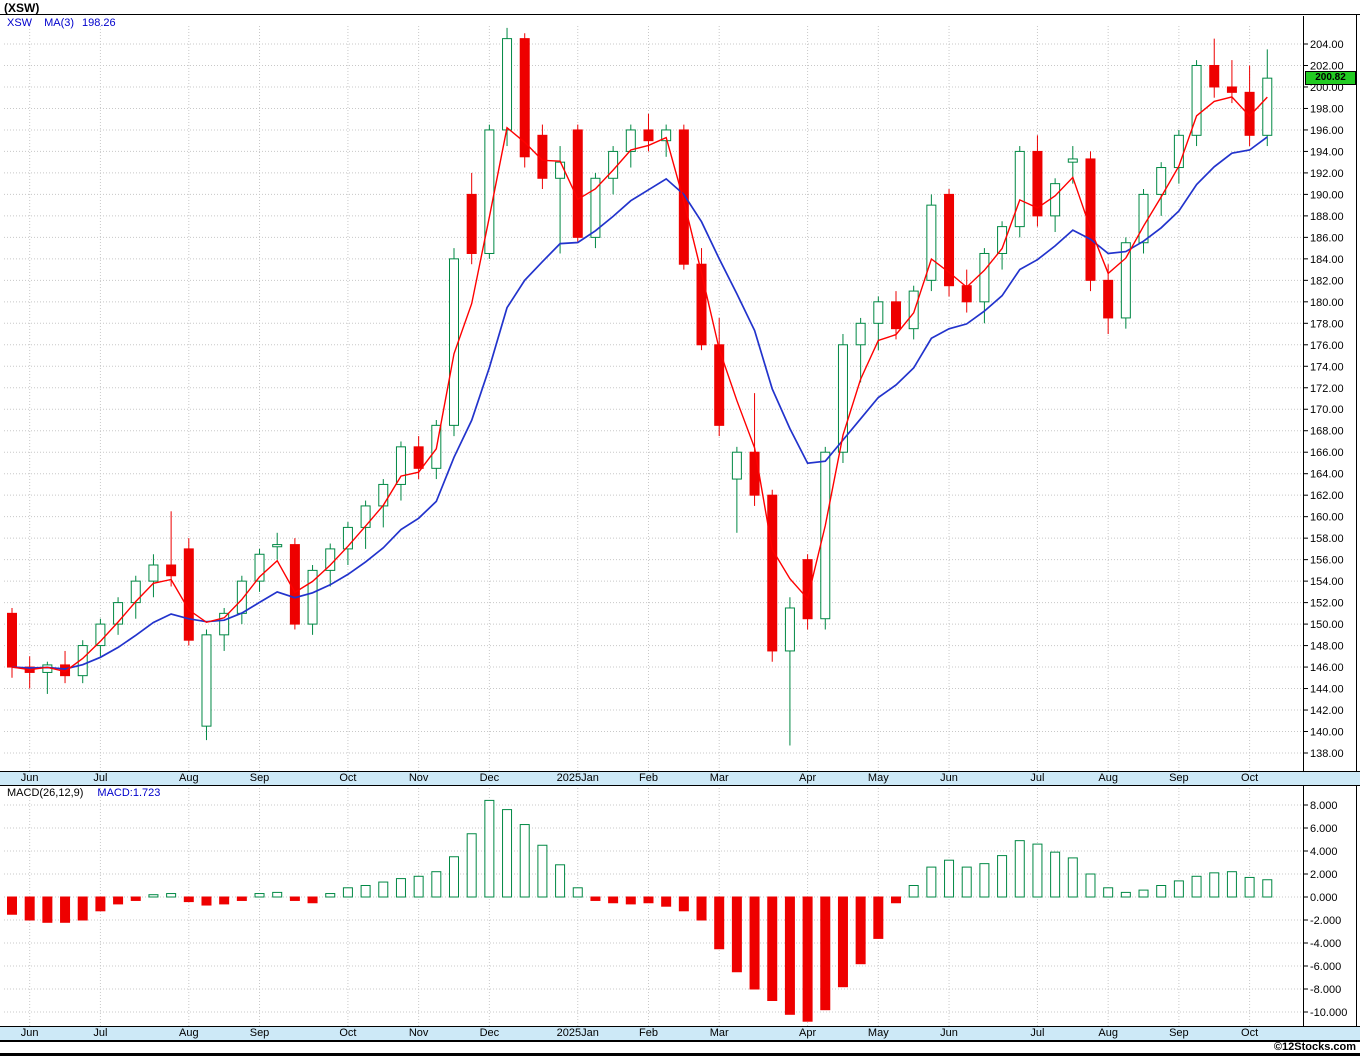 The height and width of the screenshot is (1056, 1360). What do you see at coordinates (1327, 281) in the screenshot?
I see `svg-text: 182.00` at bounding box center [1327, 281].